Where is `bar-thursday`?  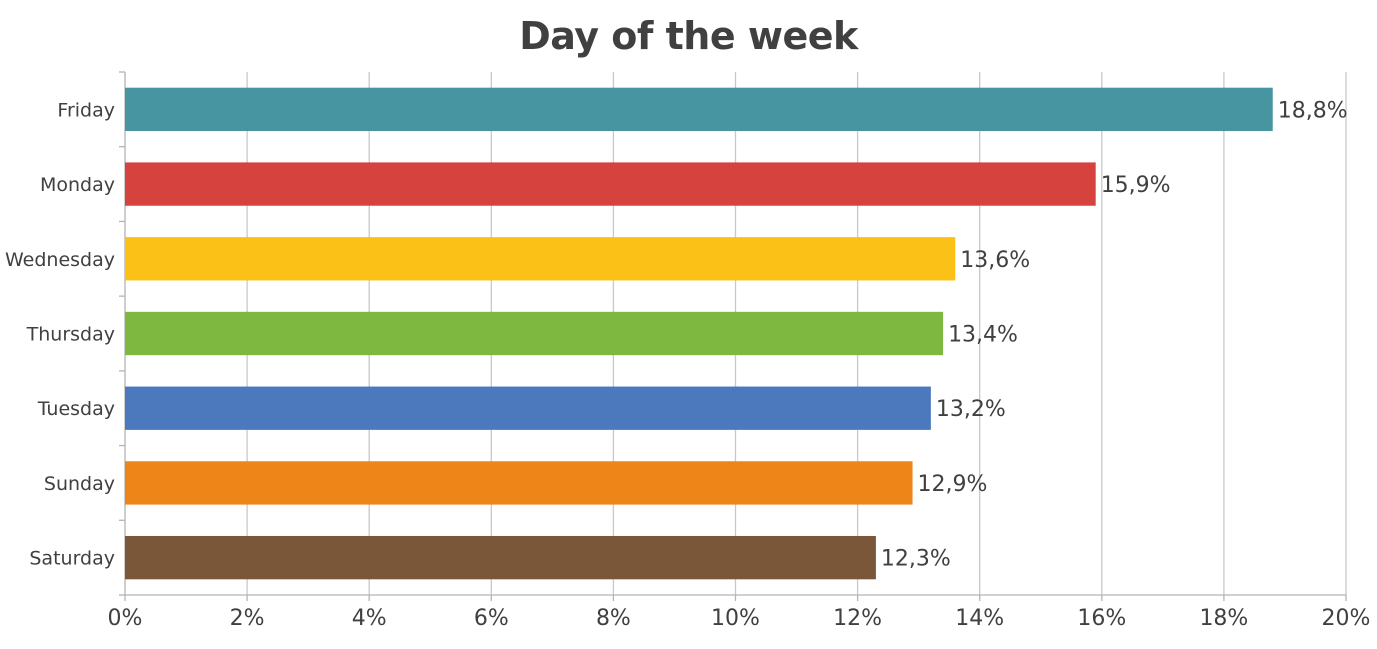 bar-thursday is located at coordinates (534, 333).